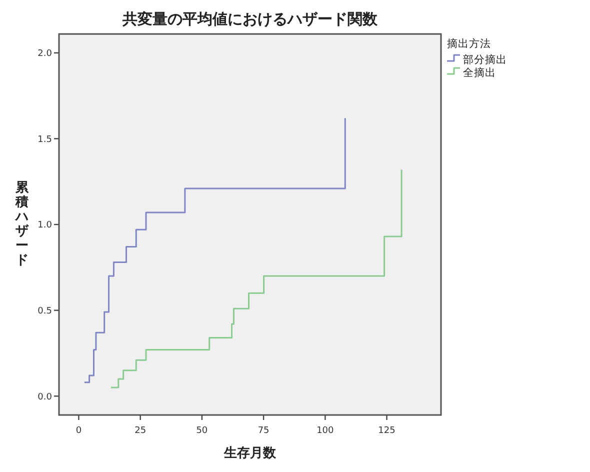 The image size is (590, 472). Describe the element at coordinates (387, 431) in the screenshot. I see `xtick-label: 125` at that location.